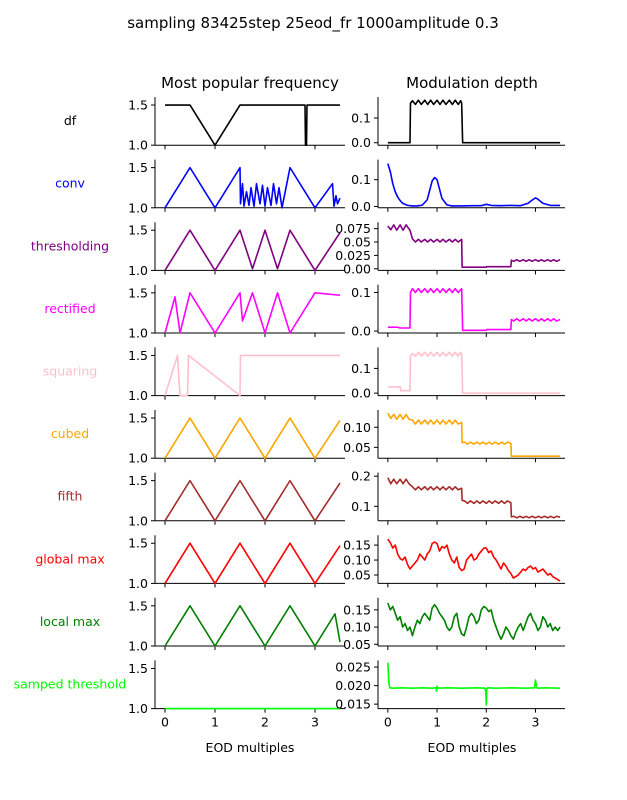 The image size is (627, 800). What do you see at coordinates (138, 458) in the screenshot?
I see `left-y-tick-label-cubed: 1.0` at bounding box center [138, 458].